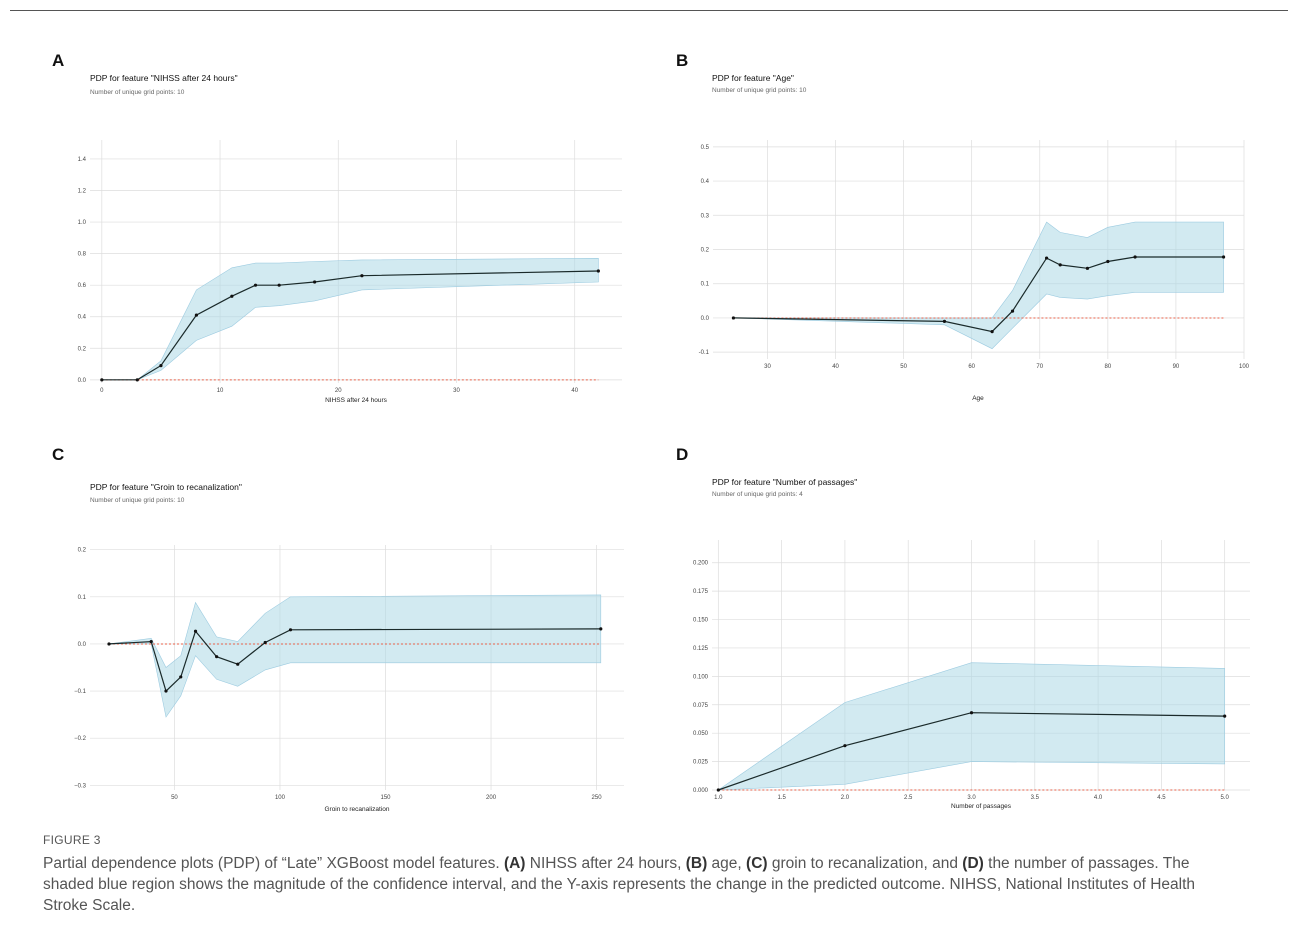 The width and height of the screenshot is (1290, 943). What do you see at coordinates (981, 806) in the screenshot?
I see `x-axis-label: Number of passages` at bounding box center [981, 806].